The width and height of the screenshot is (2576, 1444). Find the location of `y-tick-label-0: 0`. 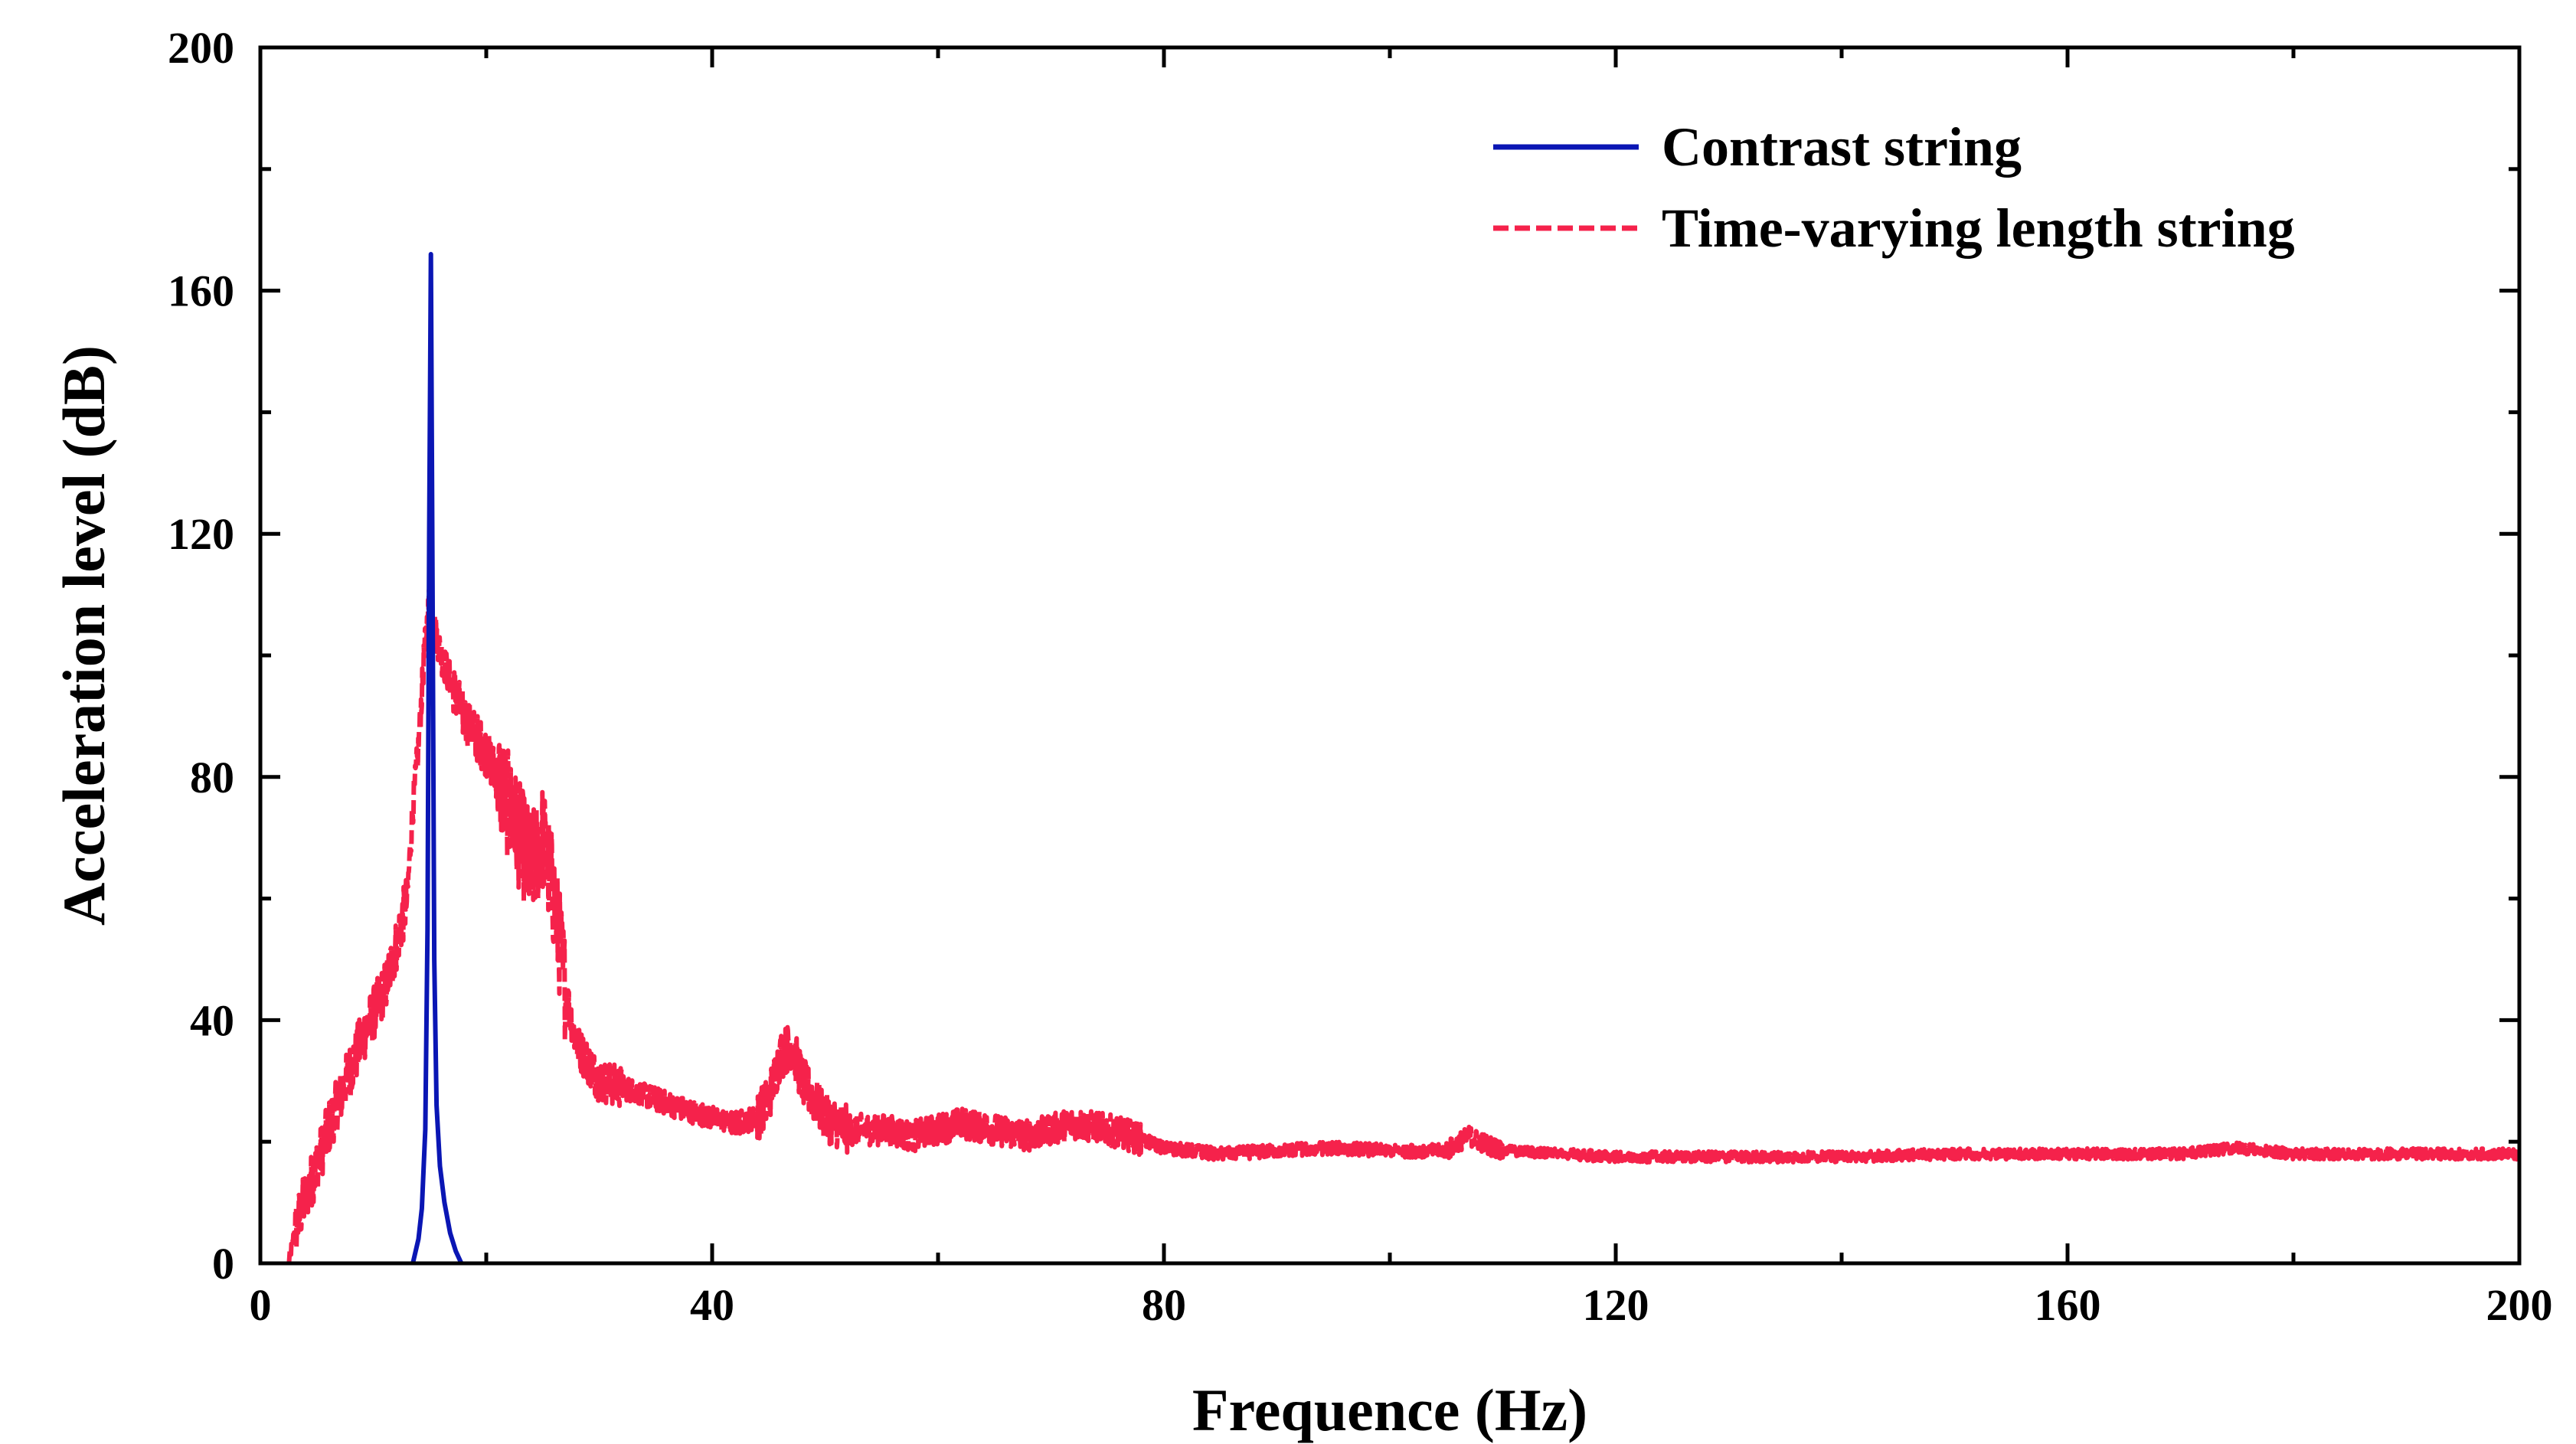

y-tick-label-0: 0 is located at coordinates (223, 1264).